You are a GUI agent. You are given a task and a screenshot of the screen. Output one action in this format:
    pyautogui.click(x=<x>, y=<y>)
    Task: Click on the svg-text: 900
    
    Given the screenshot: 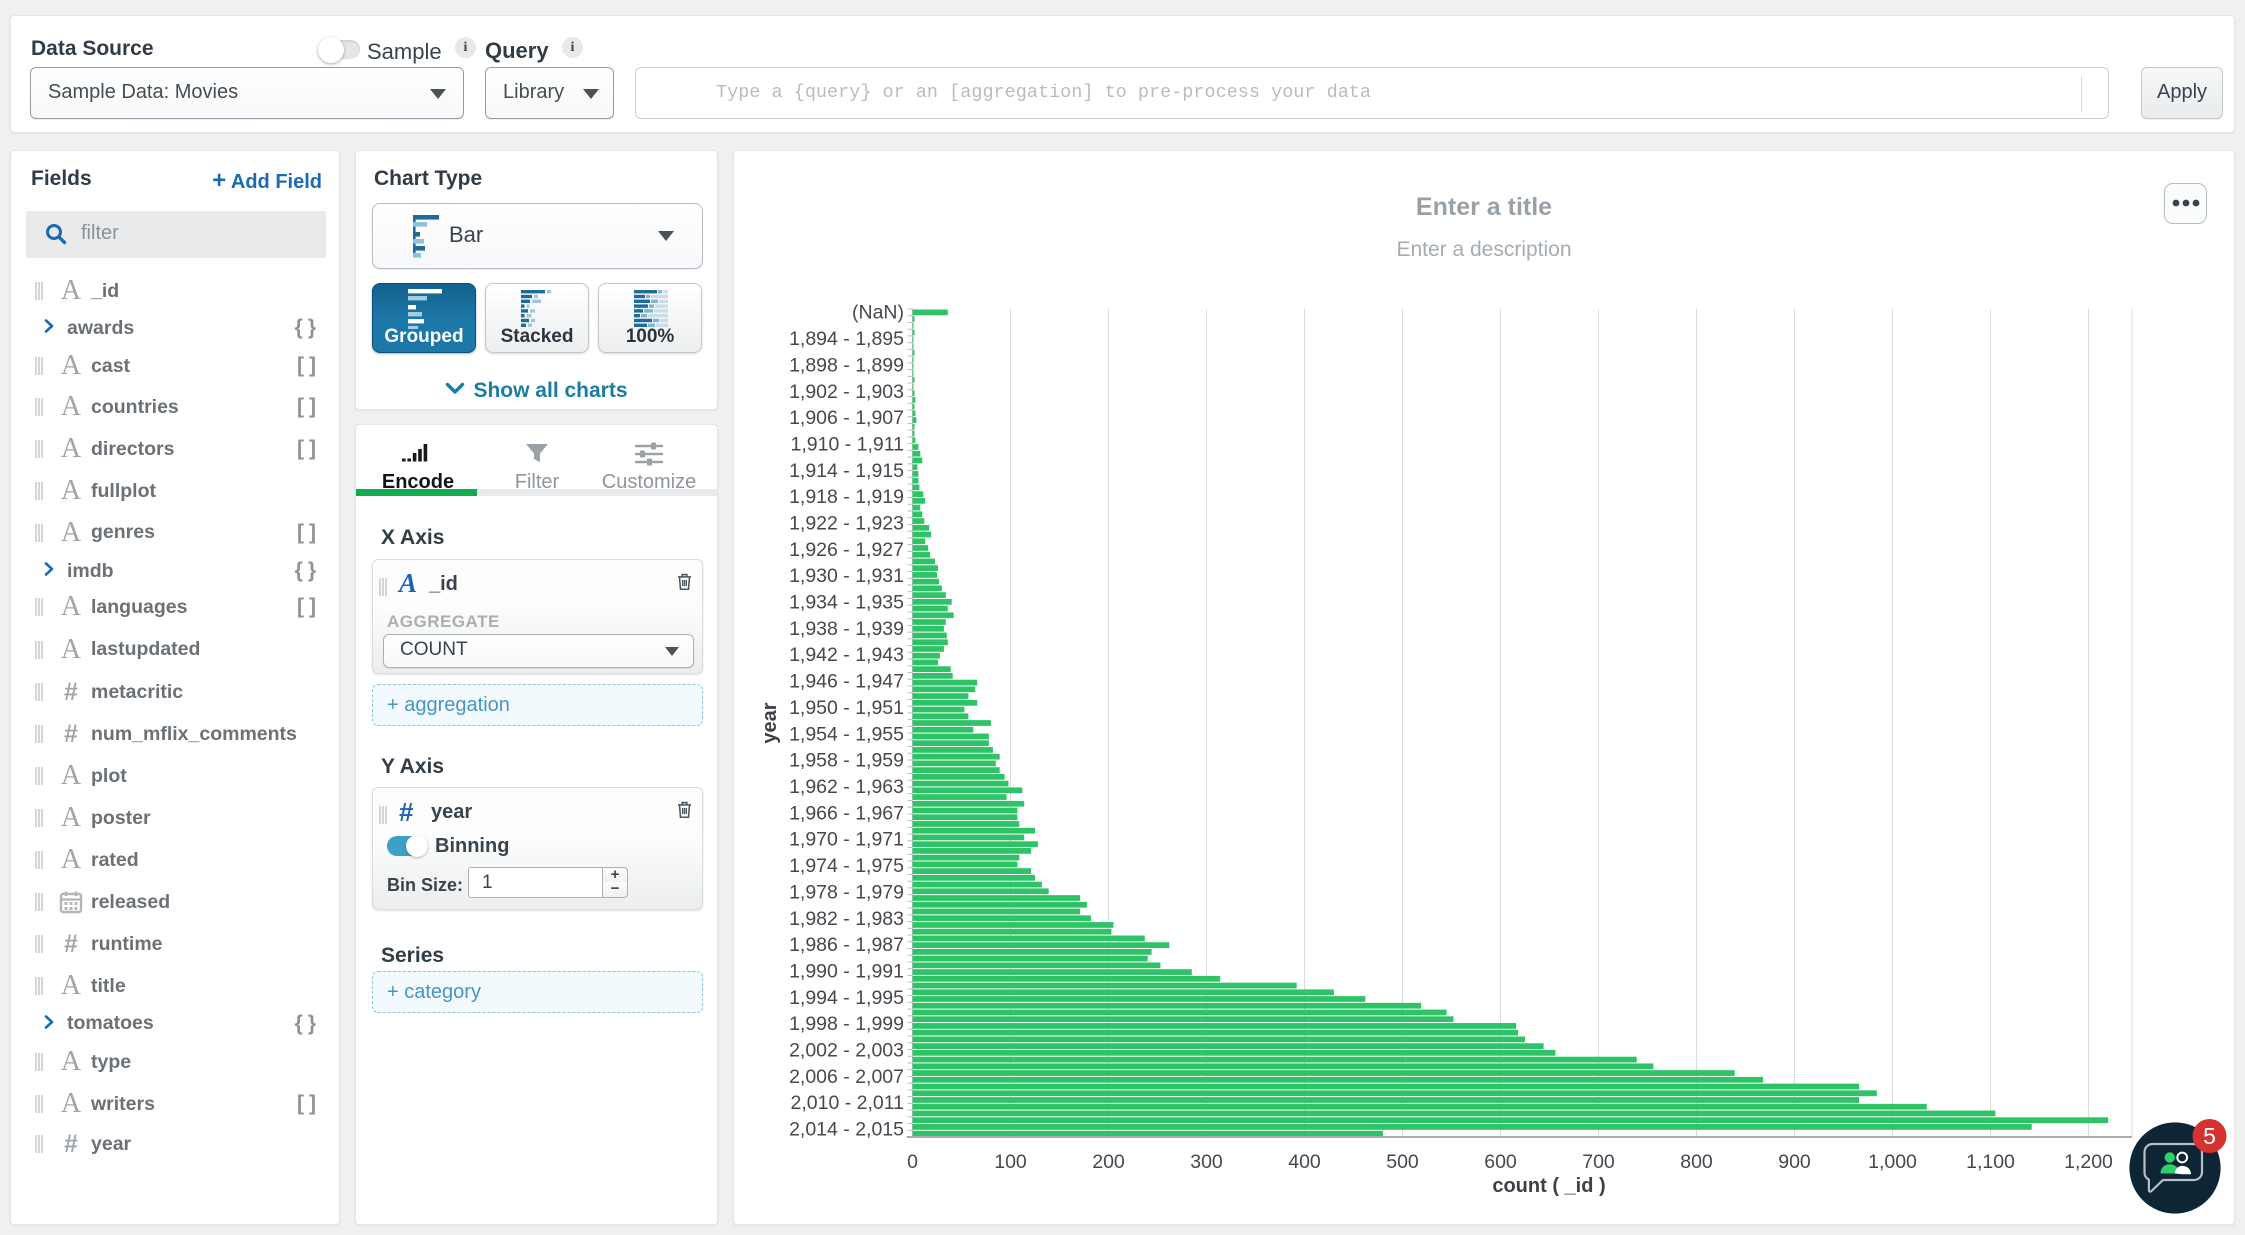 What is the action you would take?
    pyautogui.click(x=1794, y=1162)
    